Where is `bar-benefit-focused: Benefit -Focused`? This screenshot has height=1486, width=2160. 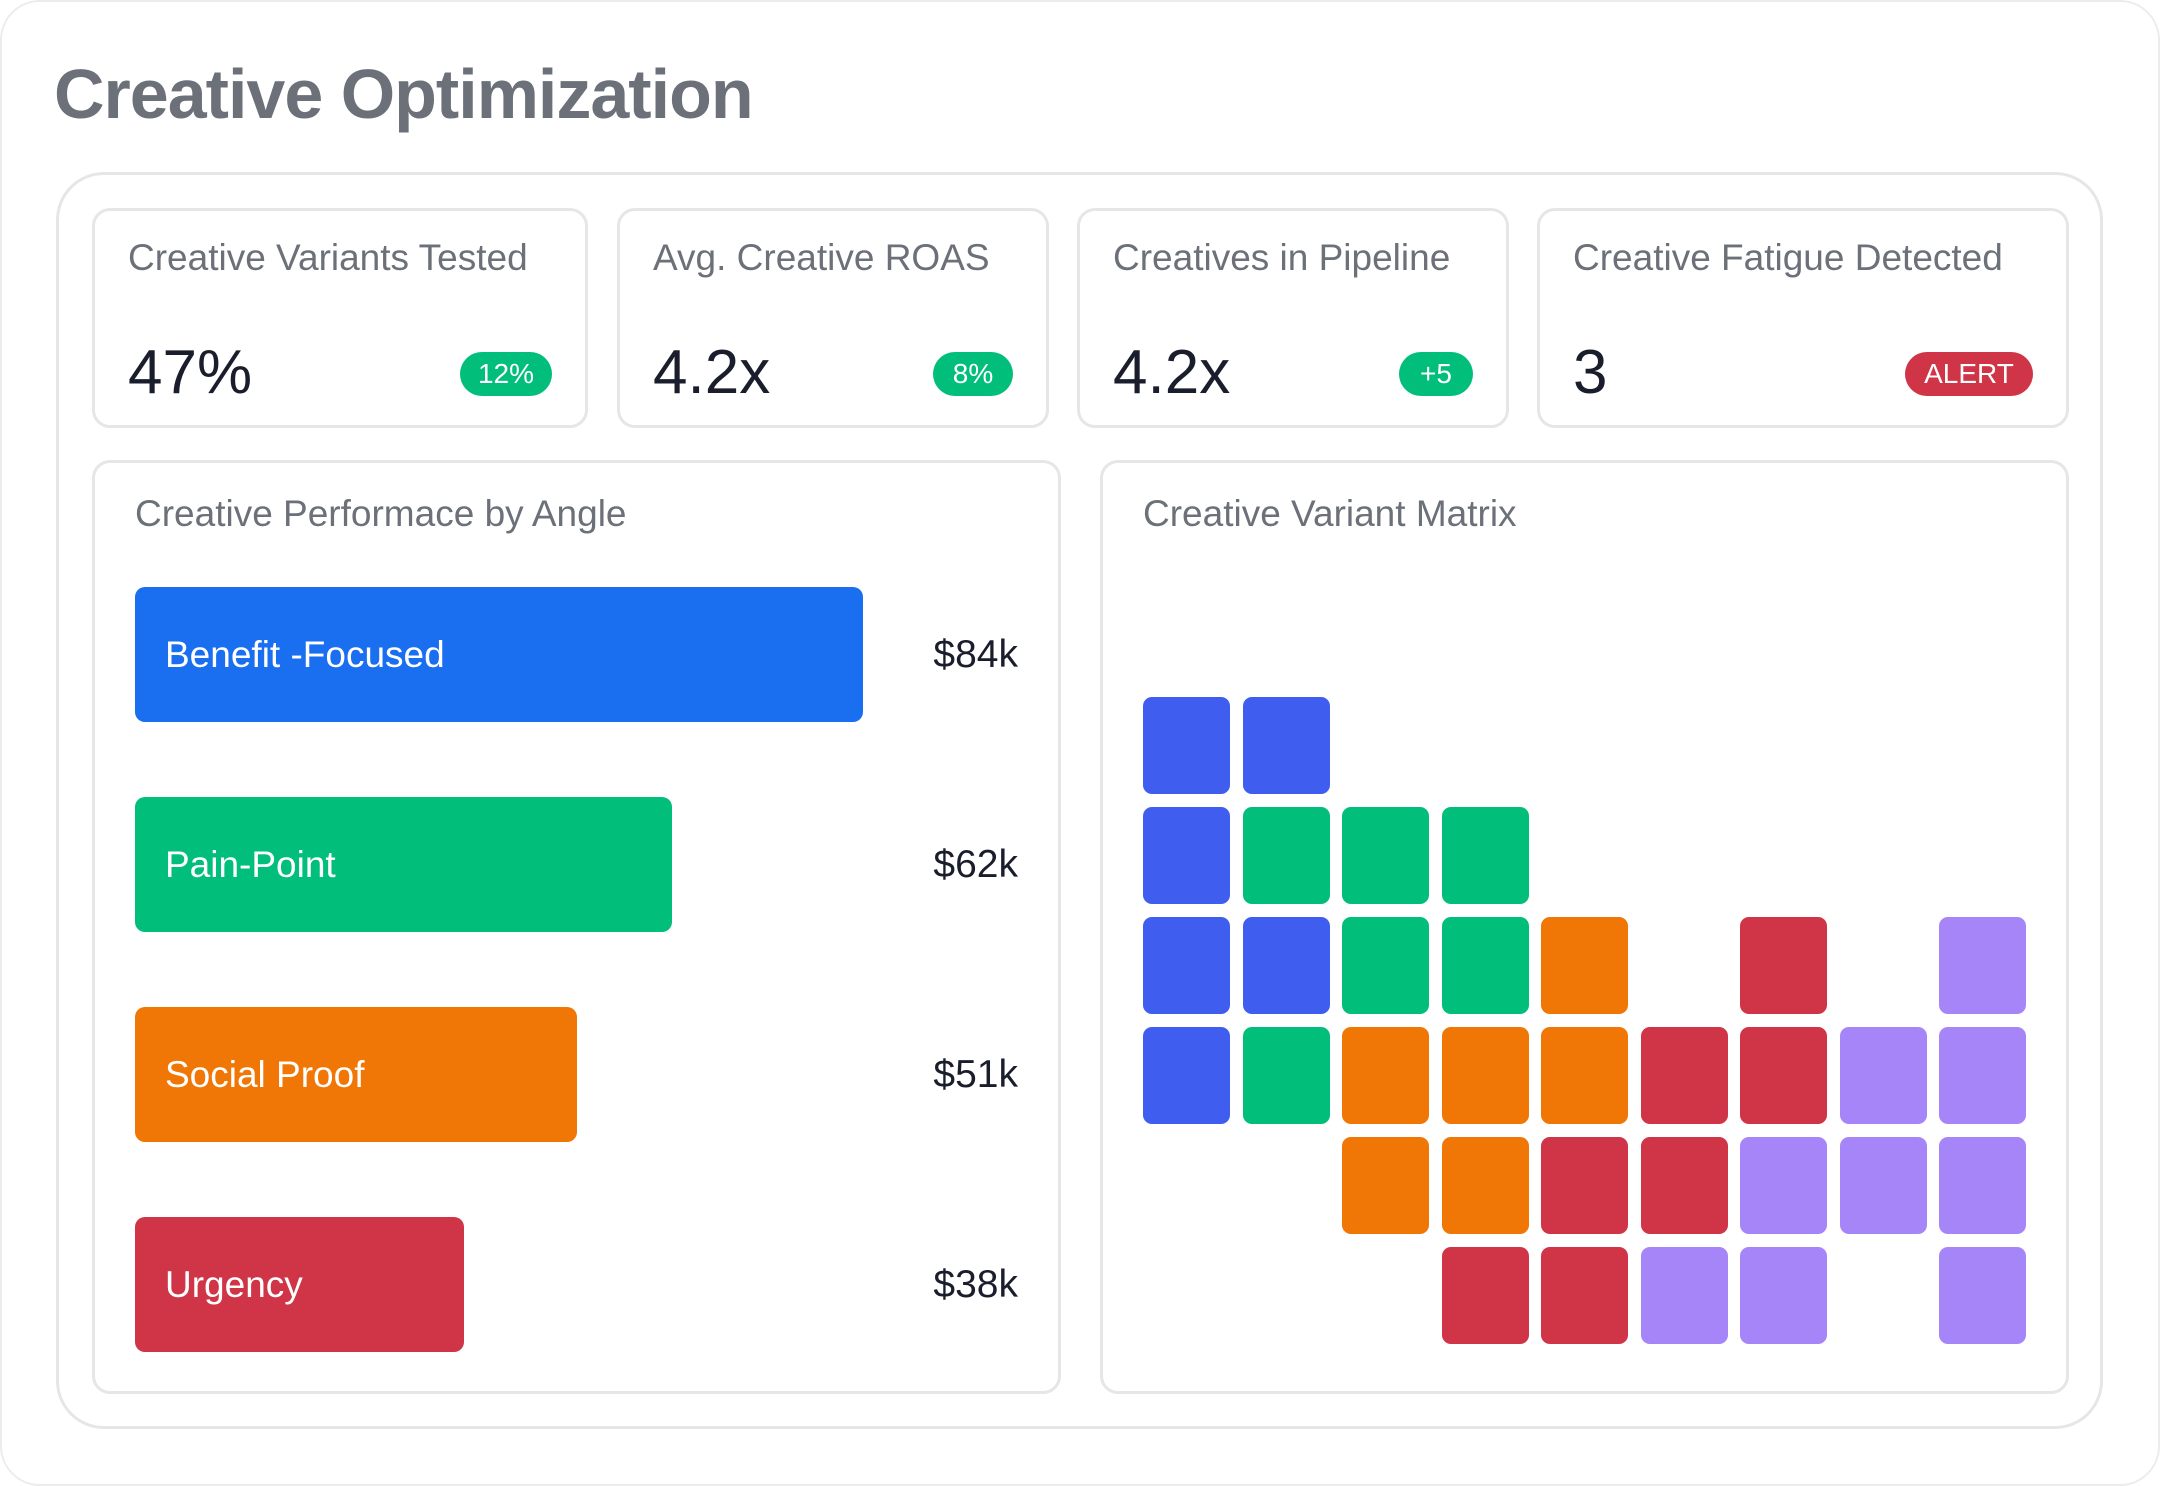 bar-benefit-focused: Benefit -Focused is located at coordinates (499, 654).